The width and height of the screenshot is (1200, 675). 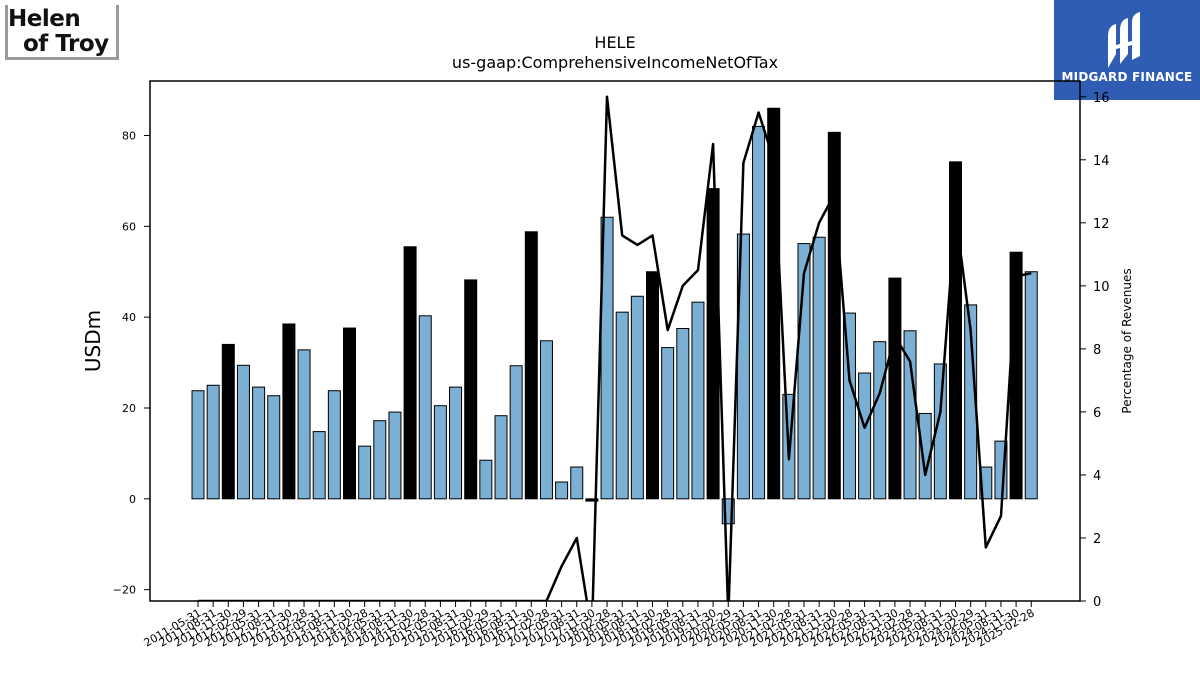 I want to click on logo-text-line2: of Troy, so click(x=66, y=44).